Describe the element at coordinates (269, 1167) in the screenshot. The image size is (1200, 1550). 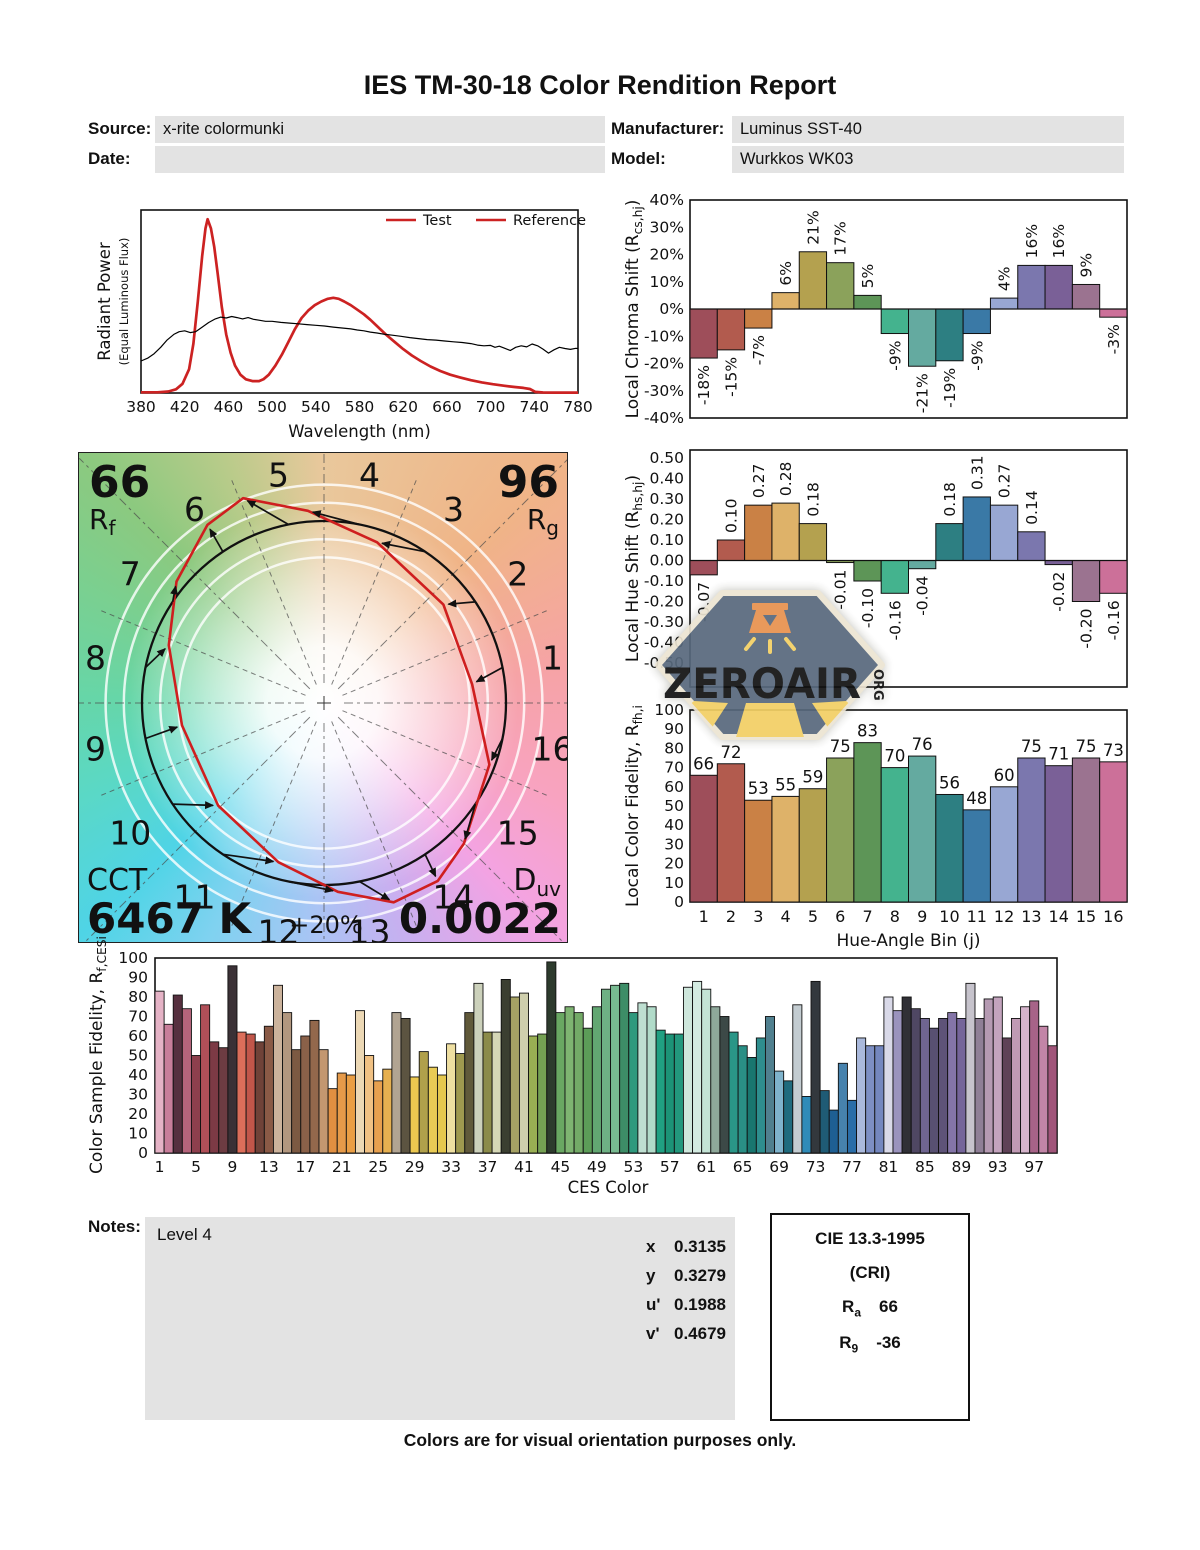
I see `svg-text: 13` at that location.